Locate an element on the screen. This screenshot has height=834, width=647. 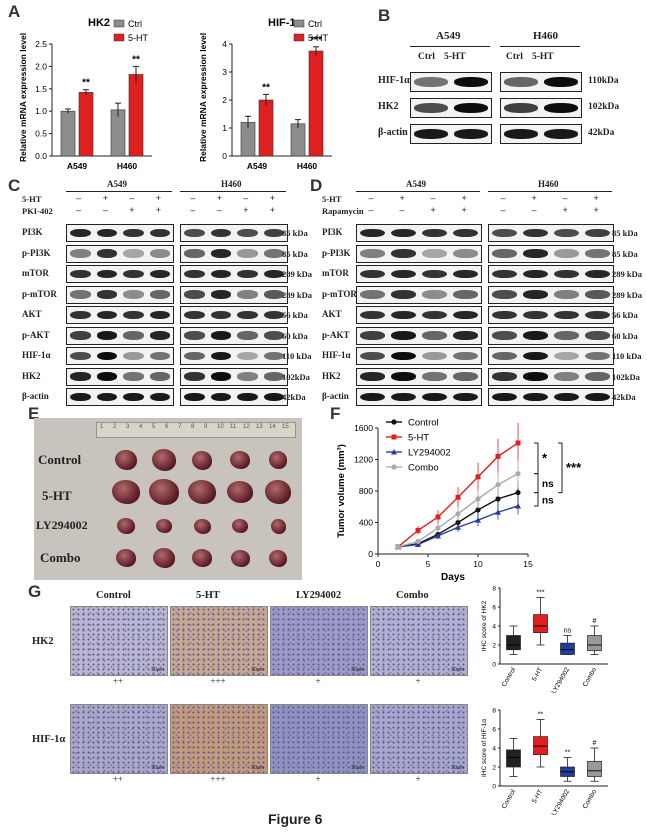
blot-row-label: mTOR is located at coordinates (335, 273).